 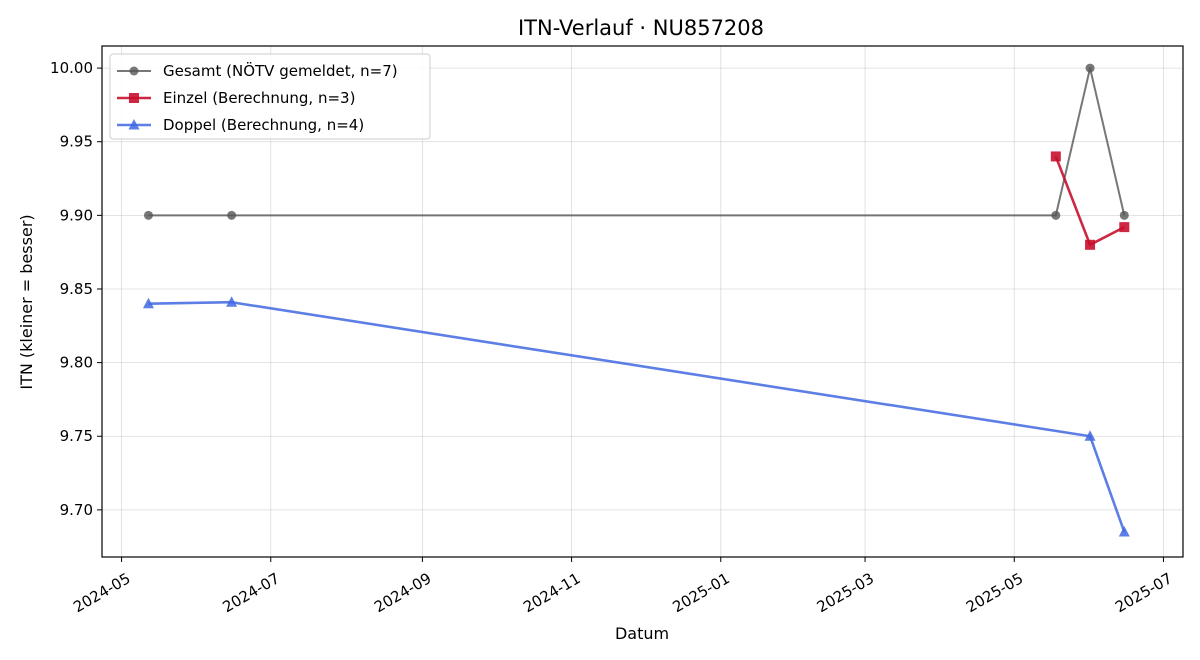 I want to click on legend-label: Doppel (Berechnung, n=4), so click(x=263, y=125).